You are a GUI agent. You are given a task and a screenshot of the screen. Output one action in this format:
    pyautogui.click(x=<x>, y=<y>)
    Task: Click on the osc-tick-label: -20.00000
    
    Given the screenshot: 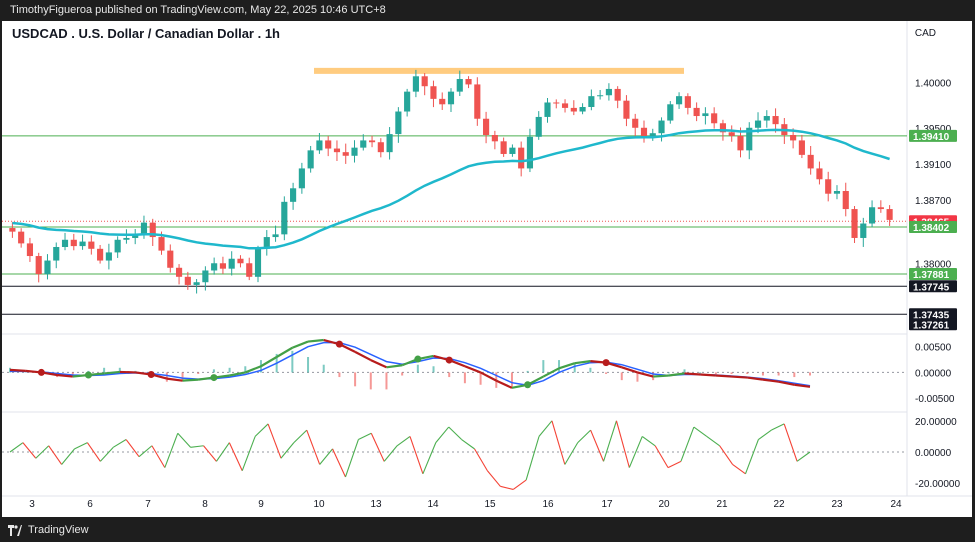 What is the action you would take?
    pyautogui.click(x=937, y=484)
    